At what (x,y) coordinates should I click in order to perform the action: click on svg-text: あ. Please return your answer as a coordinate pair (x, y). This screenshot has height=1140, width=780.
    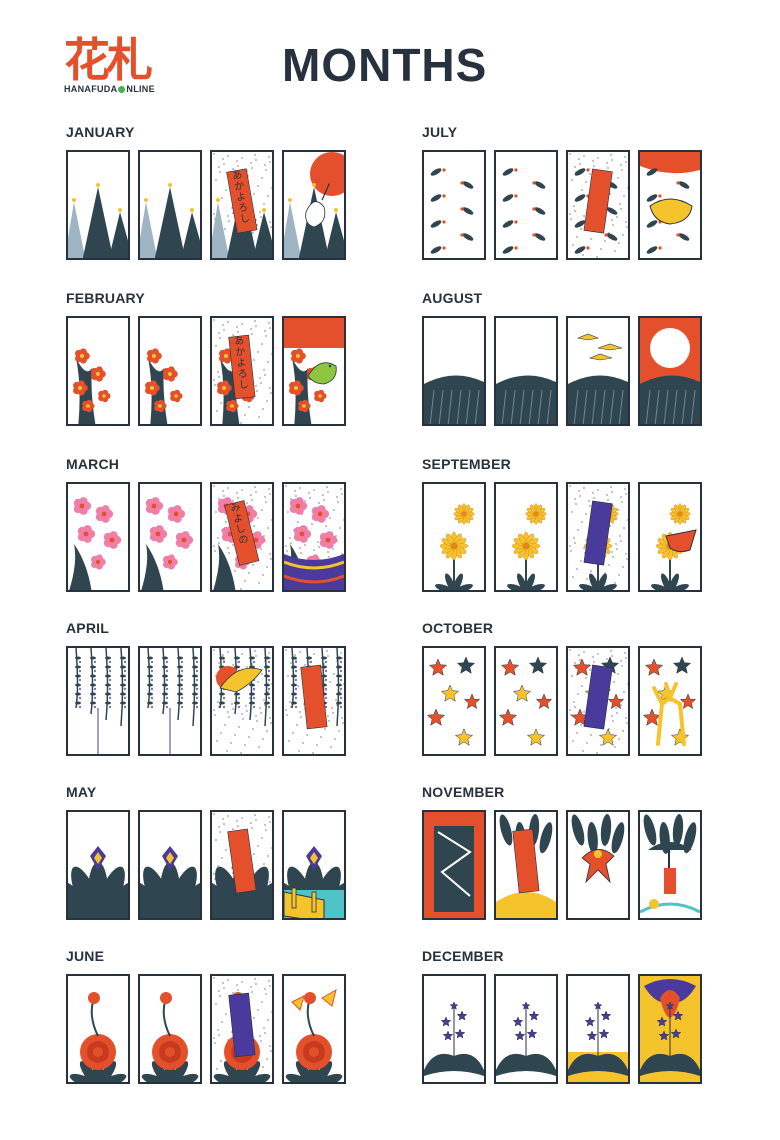
    Looking at the image, I should click on (239, 341).